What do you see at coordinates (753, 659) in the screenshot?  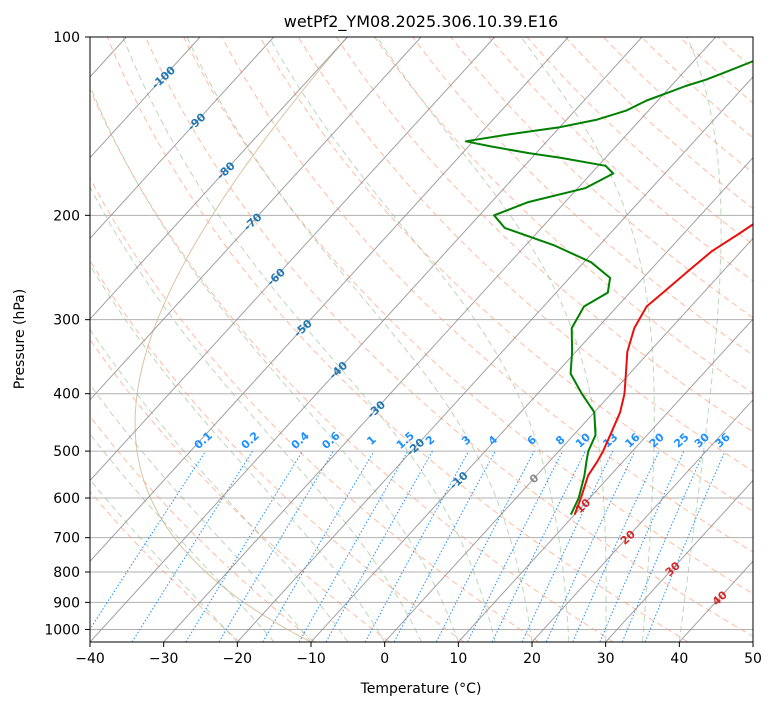 I see `x-tick-label: 50` at bounding box center [753, 659].